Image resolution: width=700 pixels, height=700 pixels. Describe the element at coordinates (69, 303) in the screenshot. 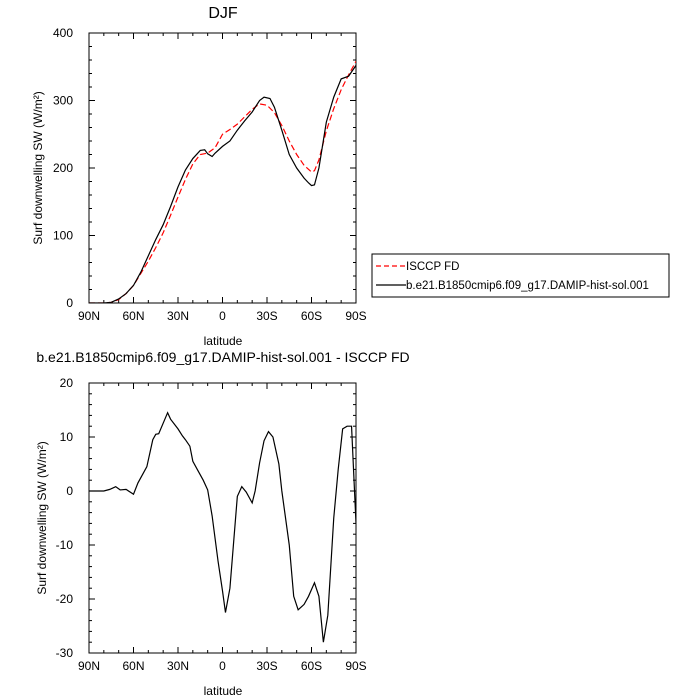

I see `top-y-tick-label: 0` at that location.